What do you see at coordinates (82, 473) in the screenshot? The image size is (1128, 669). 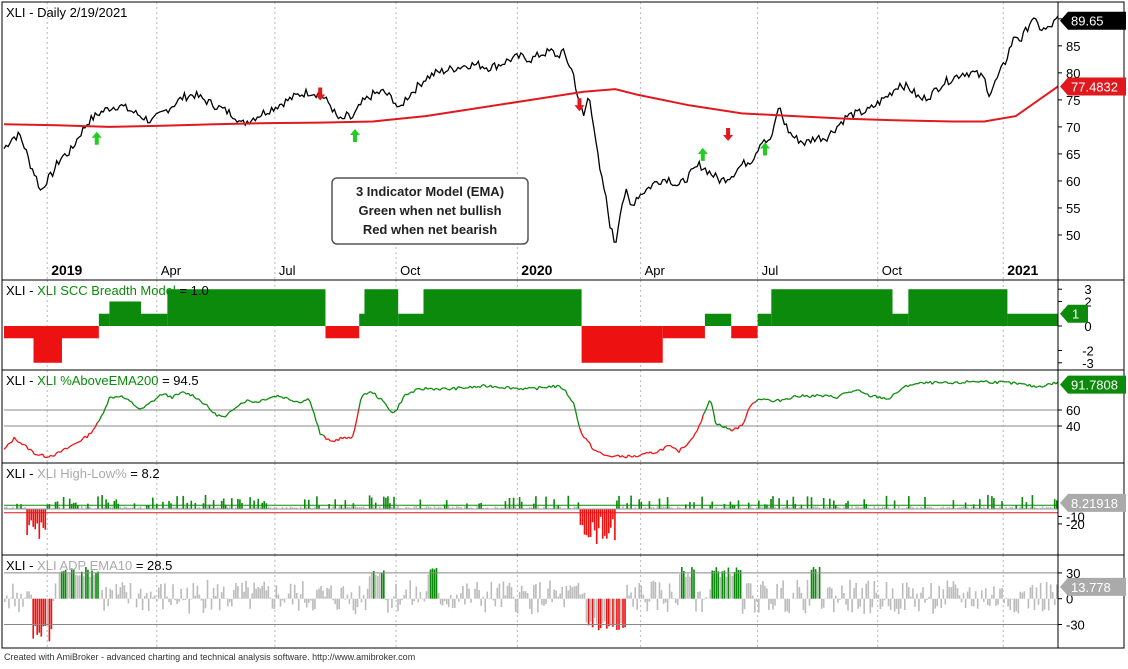 I see `title-part: XLI High-Low%` at bounding box center [82, 473].